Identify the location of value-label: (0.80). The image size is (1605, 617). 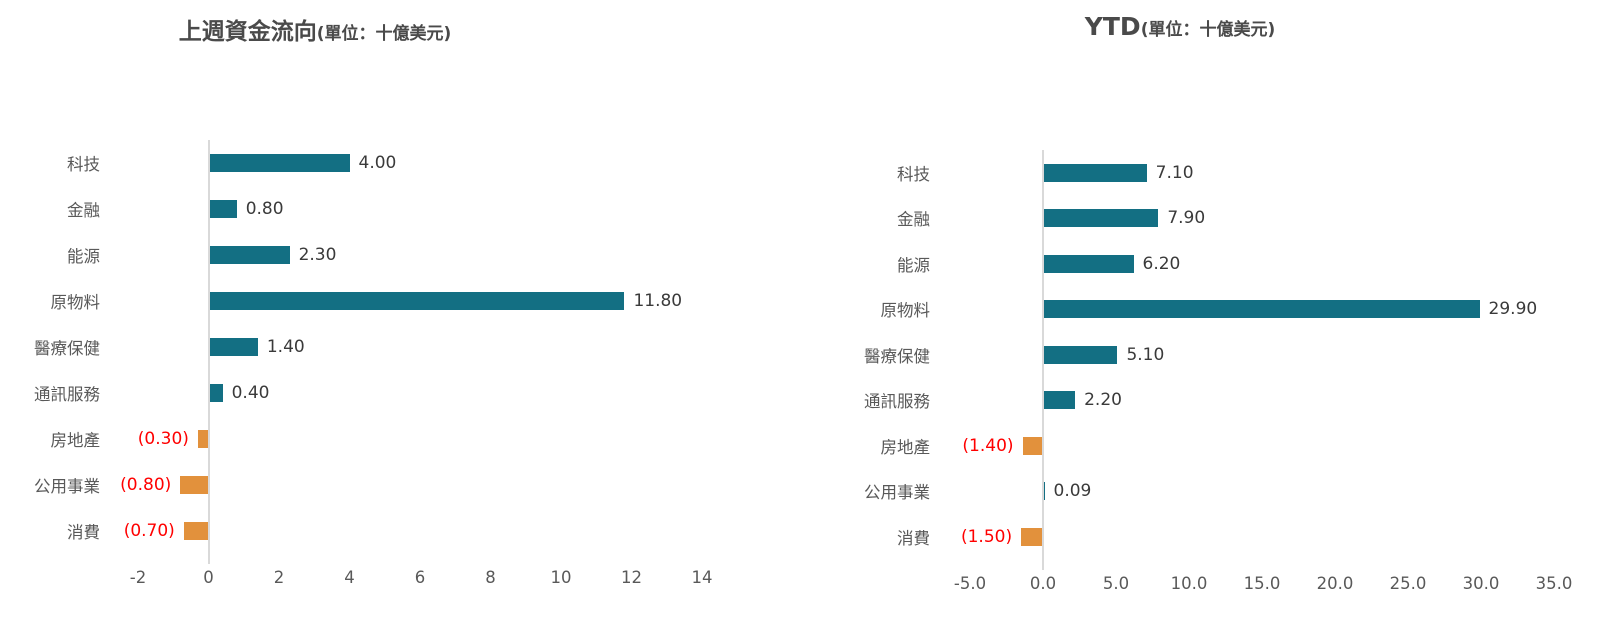
(146, 485).